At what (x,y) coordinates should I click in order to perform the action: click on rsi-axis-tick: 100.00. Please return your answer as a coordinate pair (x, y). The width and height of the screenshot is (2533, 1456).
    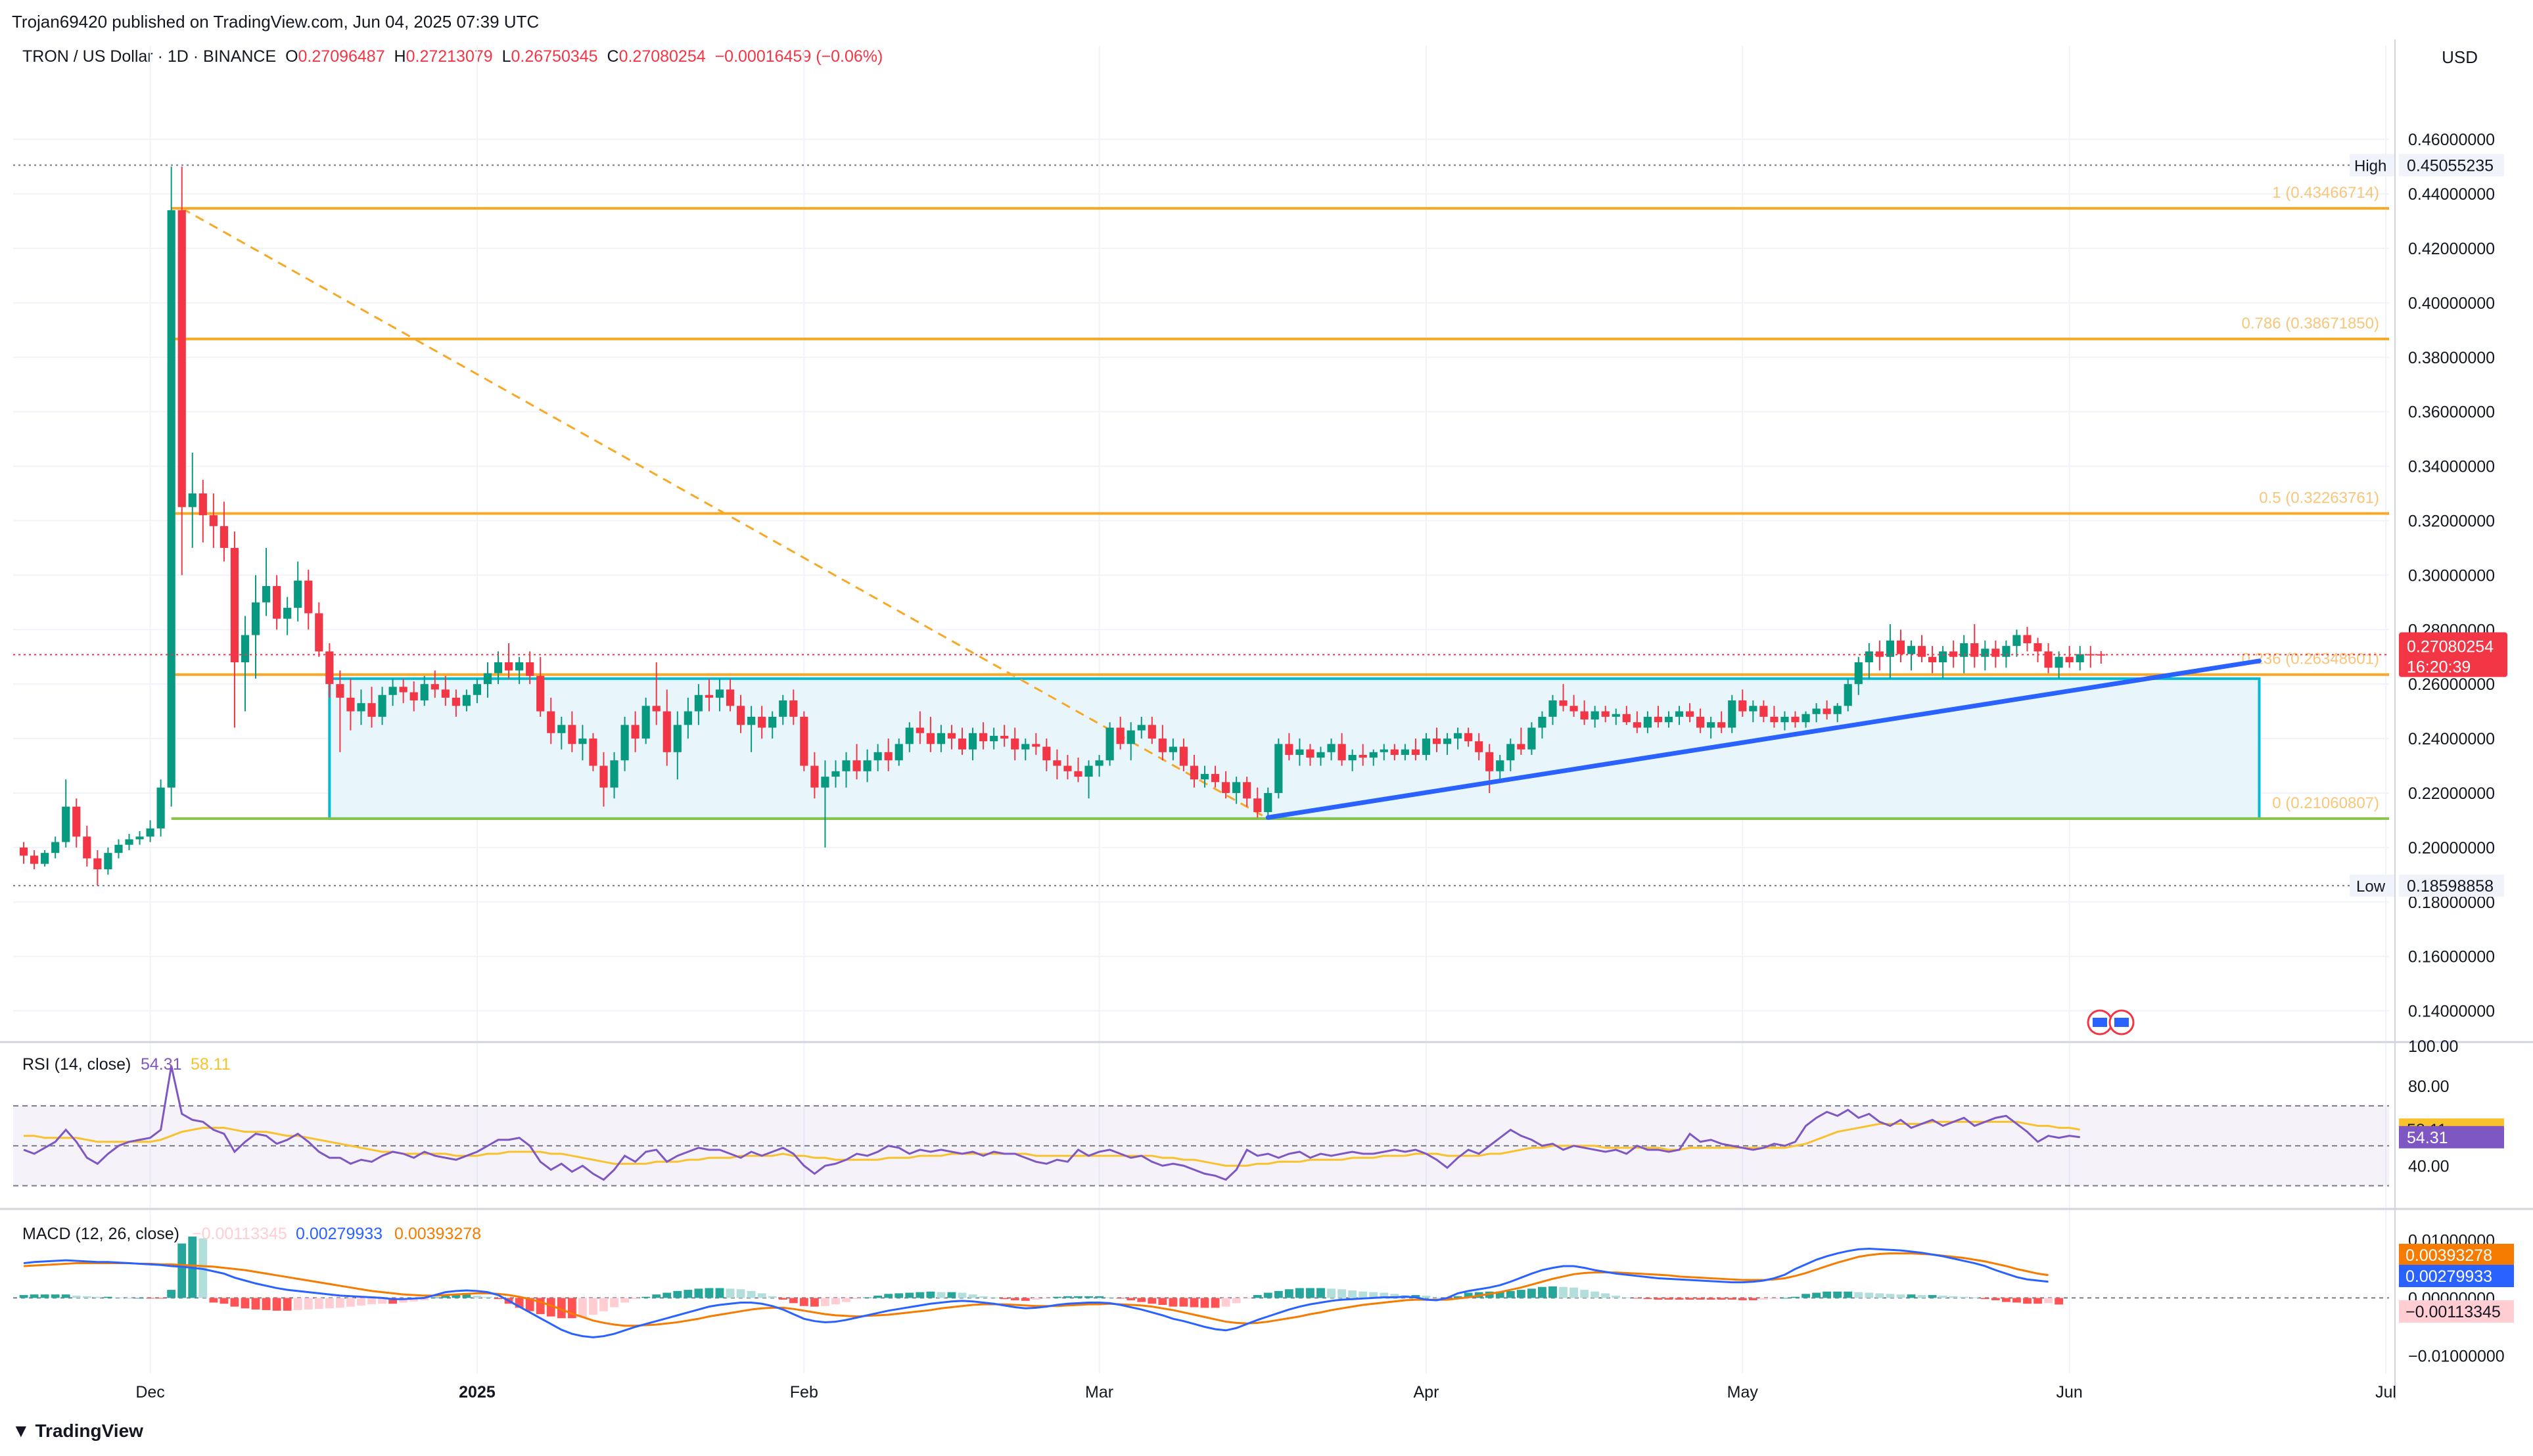
    Looking at the image, I should click on (2433, 1046).